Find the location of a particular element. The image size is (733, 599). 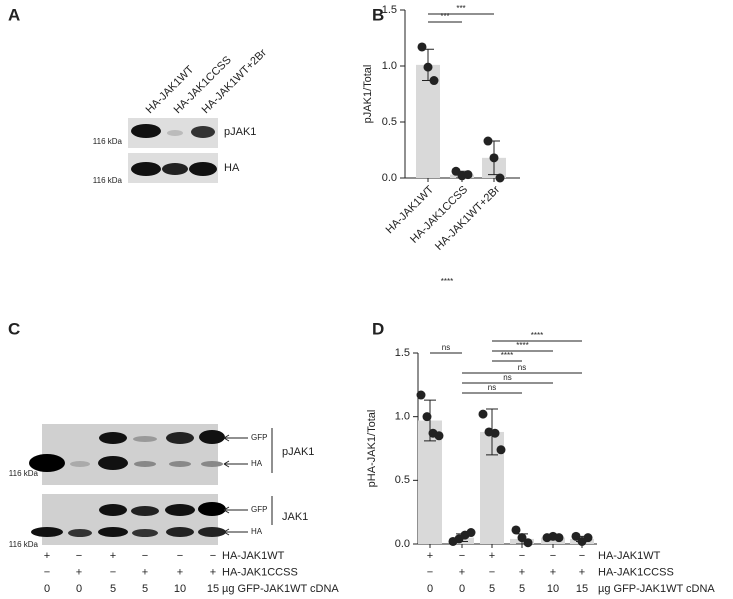

panel-label: B is located at coordinates (378, 14).